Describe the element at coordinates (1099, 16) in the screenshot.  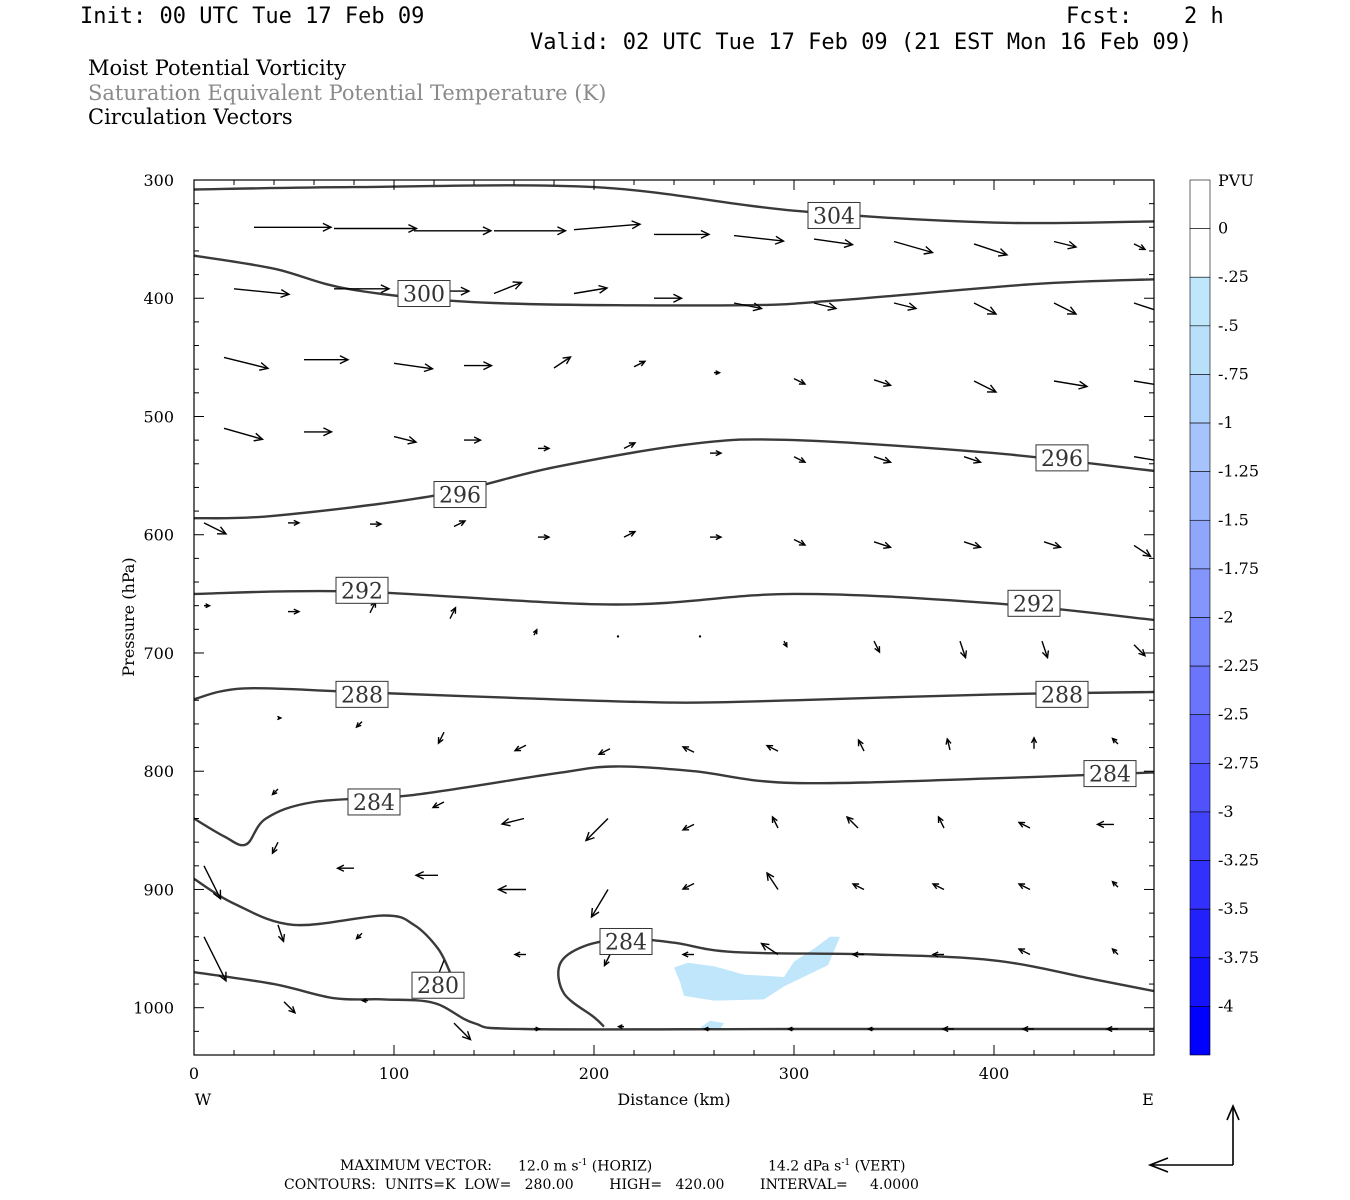
I see `forecast-label: Fcst:` at that location.